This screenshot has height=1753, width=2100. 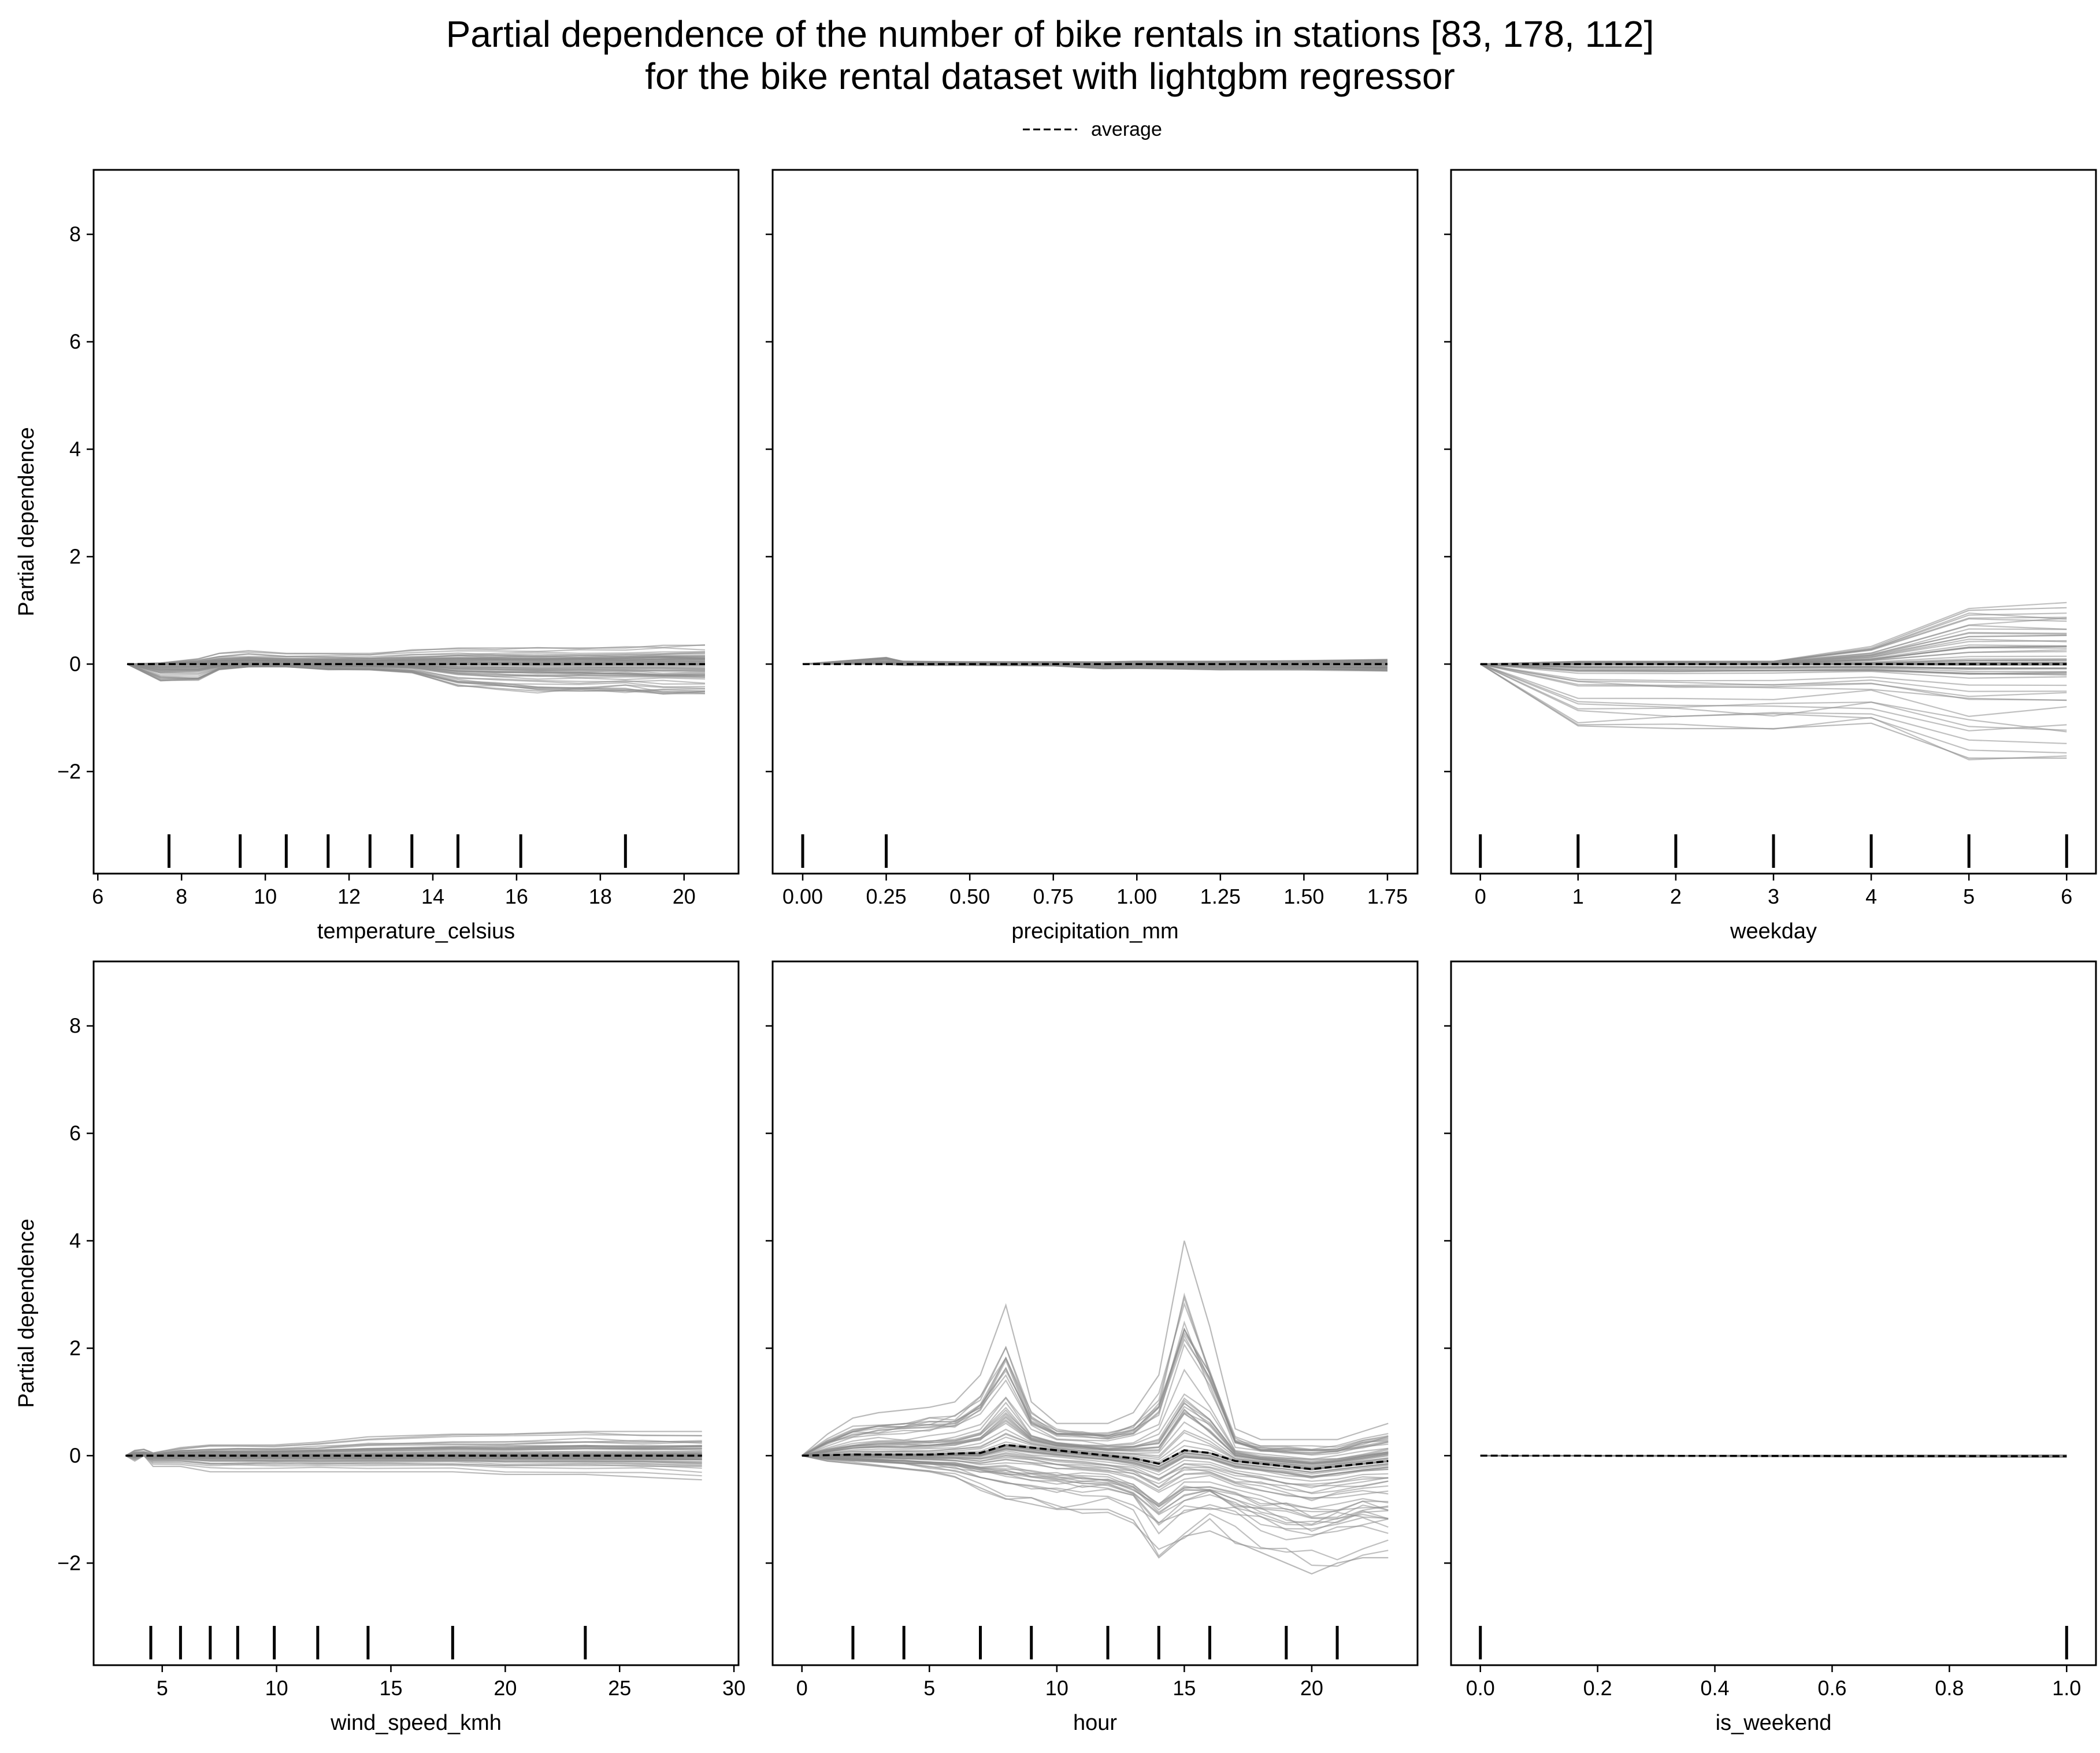 What do you see at coordinates (416, 1723) in the screenshot?
I see `x-axis-label: wind_speed_kmh` at bounding box center [416, 1723].